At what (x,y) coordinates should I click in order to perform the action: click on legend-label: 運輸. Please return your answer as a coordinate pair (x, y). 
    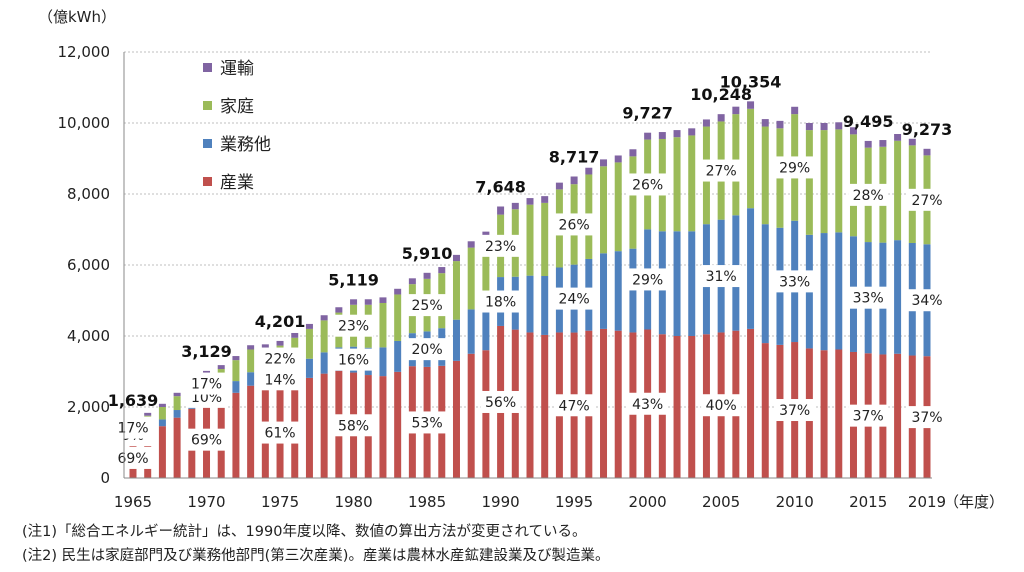
    Looking at the image, I should click on (237, 69).